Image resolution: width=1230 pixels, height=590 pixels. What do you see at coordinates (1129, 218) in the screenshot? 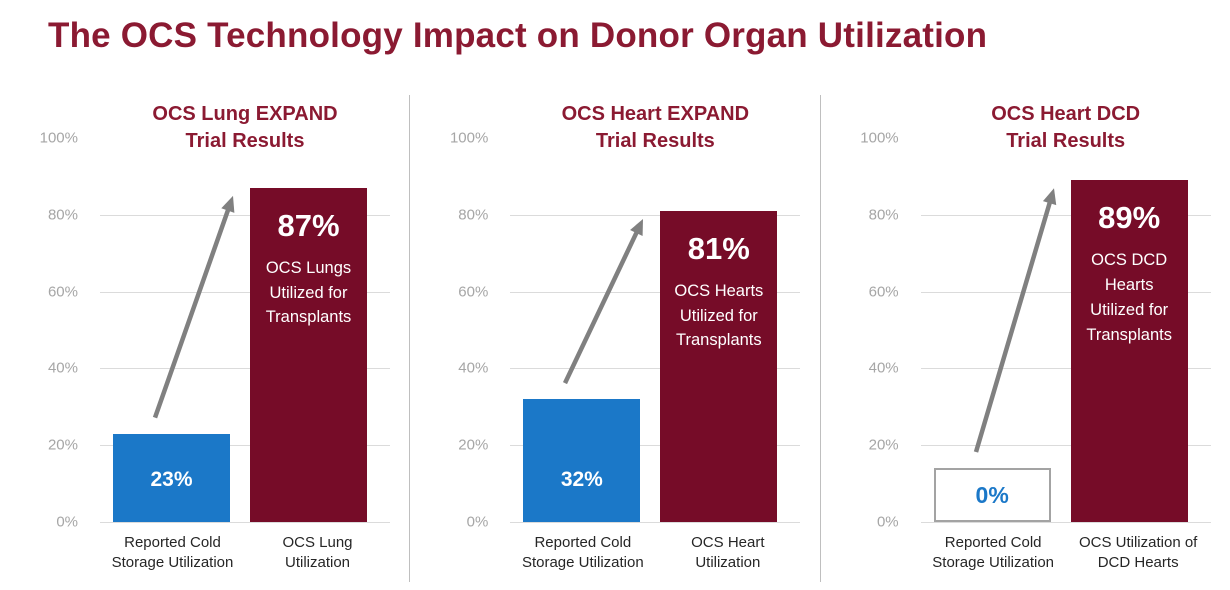
I see `bar-value-label: 89%` at bounding box center [1129, 218].